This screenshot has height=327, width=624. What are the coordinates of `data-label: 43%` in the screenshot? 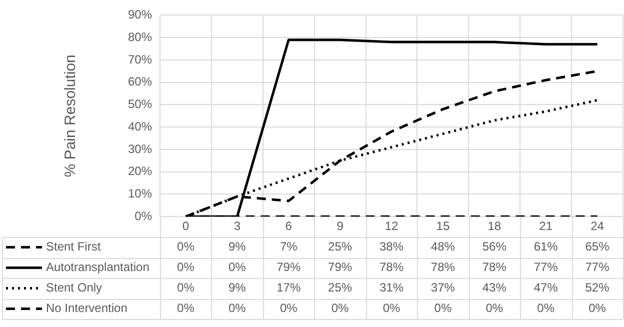 It's located at (494, 287).